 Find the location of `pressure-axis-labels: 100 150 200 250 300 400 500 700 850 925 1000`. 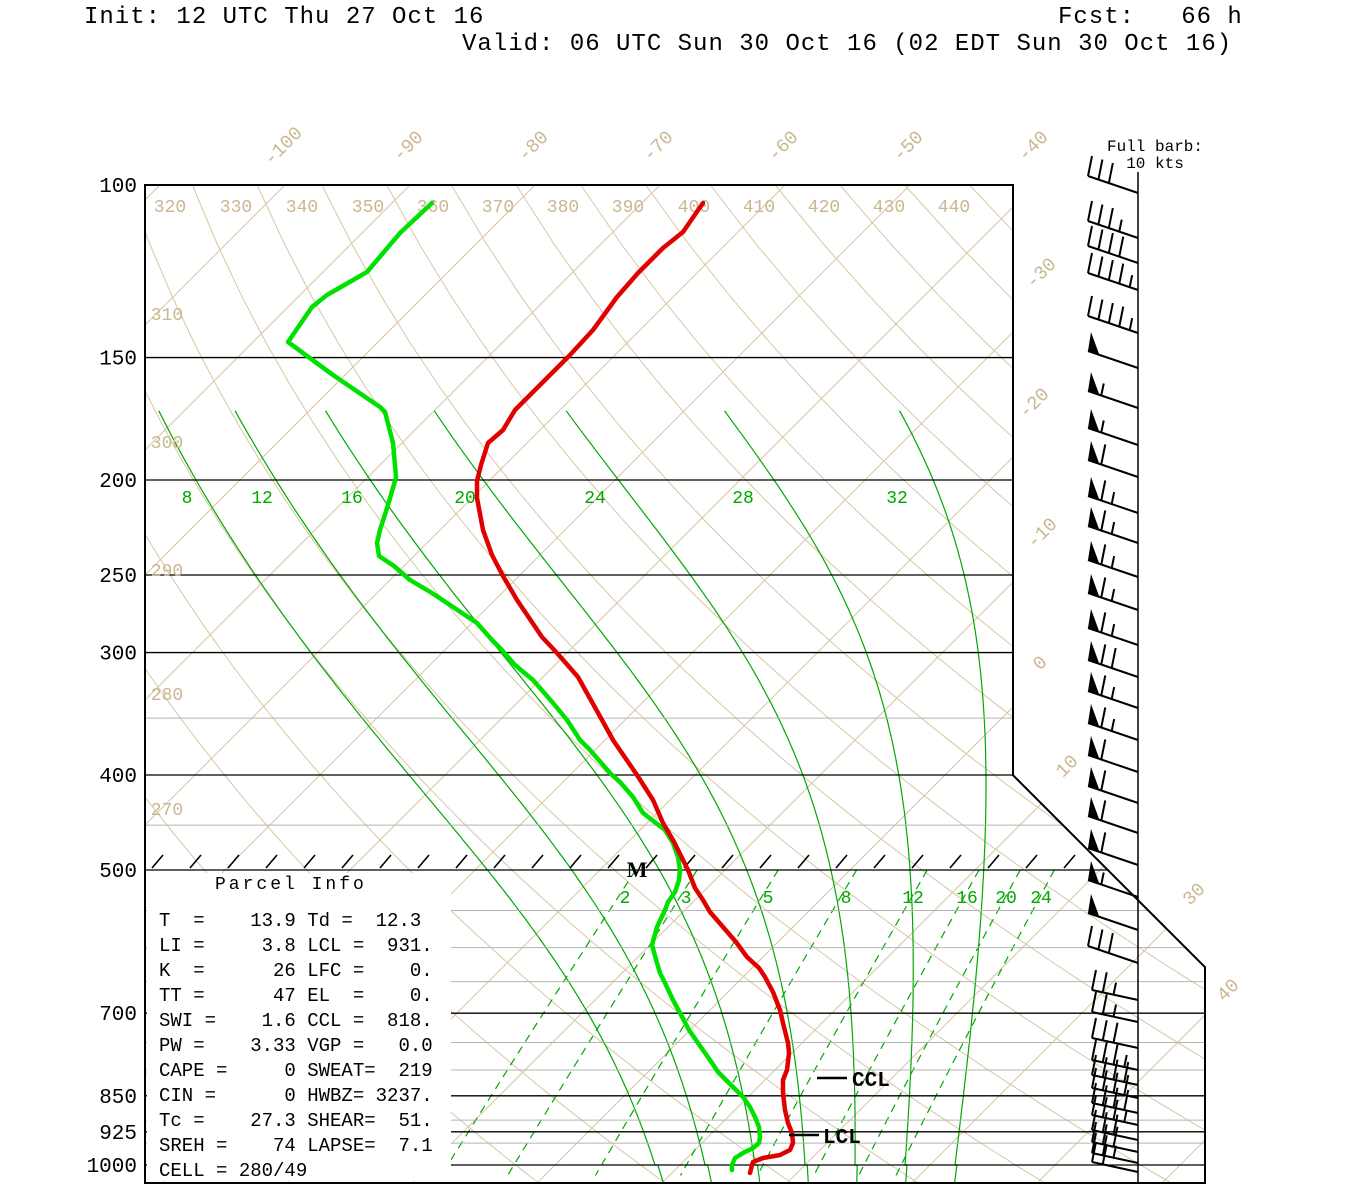

pressure-axis-labels: 100 150 200 250 300 400 500 700 850 925 1000 is located at coordinates (112, 677).